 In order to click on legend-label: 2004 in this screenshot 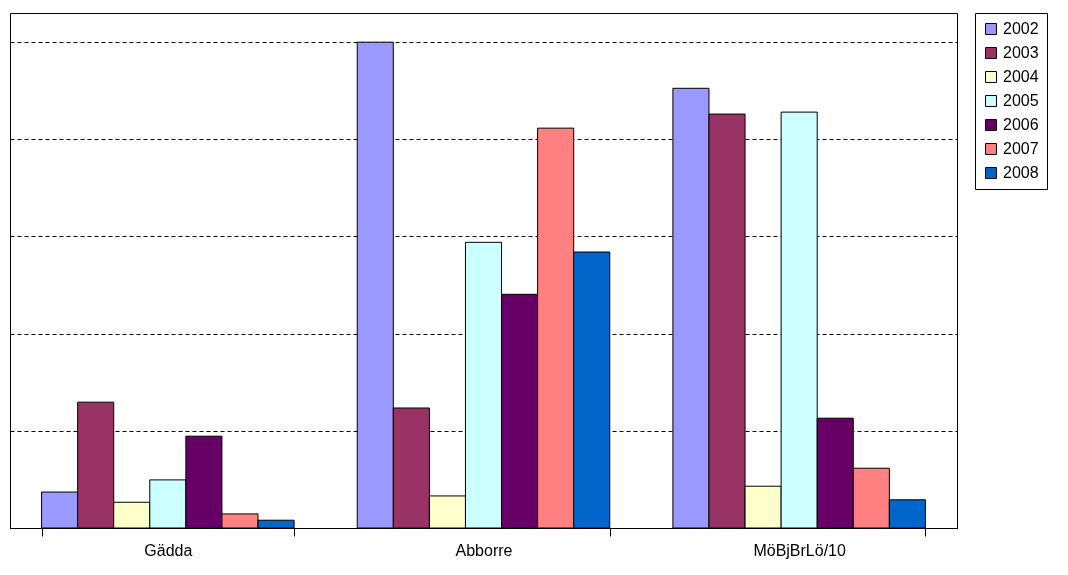, I will do `click(1021, 76)`.